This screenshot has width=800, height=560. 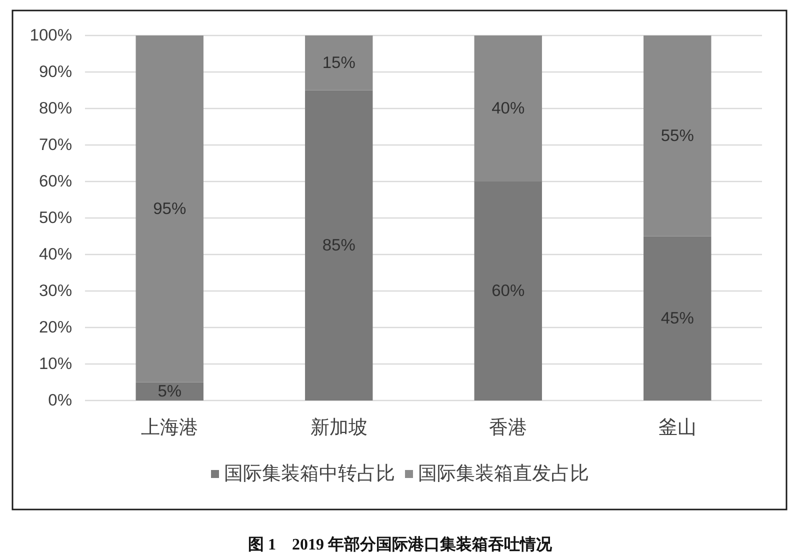 What do you see at coordinates (677, 428) in the screenshot?
I see `x-tick-label: 釜山` at bounding box center [677, 428].